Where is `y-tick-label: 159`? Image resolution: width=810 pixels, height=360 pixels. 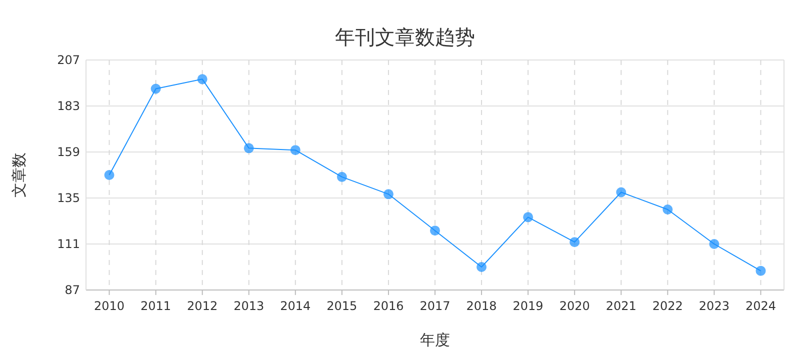
y-tick-label: 159 is located at coordinates (68, 152).